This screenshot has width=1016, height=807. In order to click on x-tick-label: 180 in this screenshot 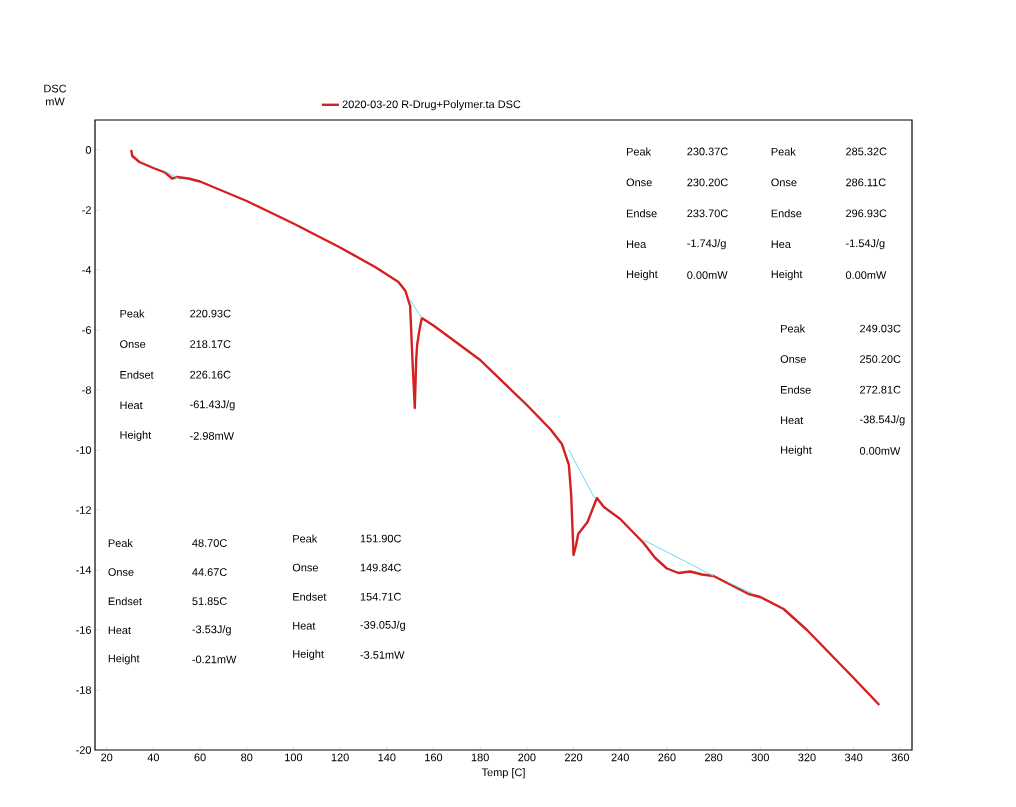, I will do `click(480, 757)`.